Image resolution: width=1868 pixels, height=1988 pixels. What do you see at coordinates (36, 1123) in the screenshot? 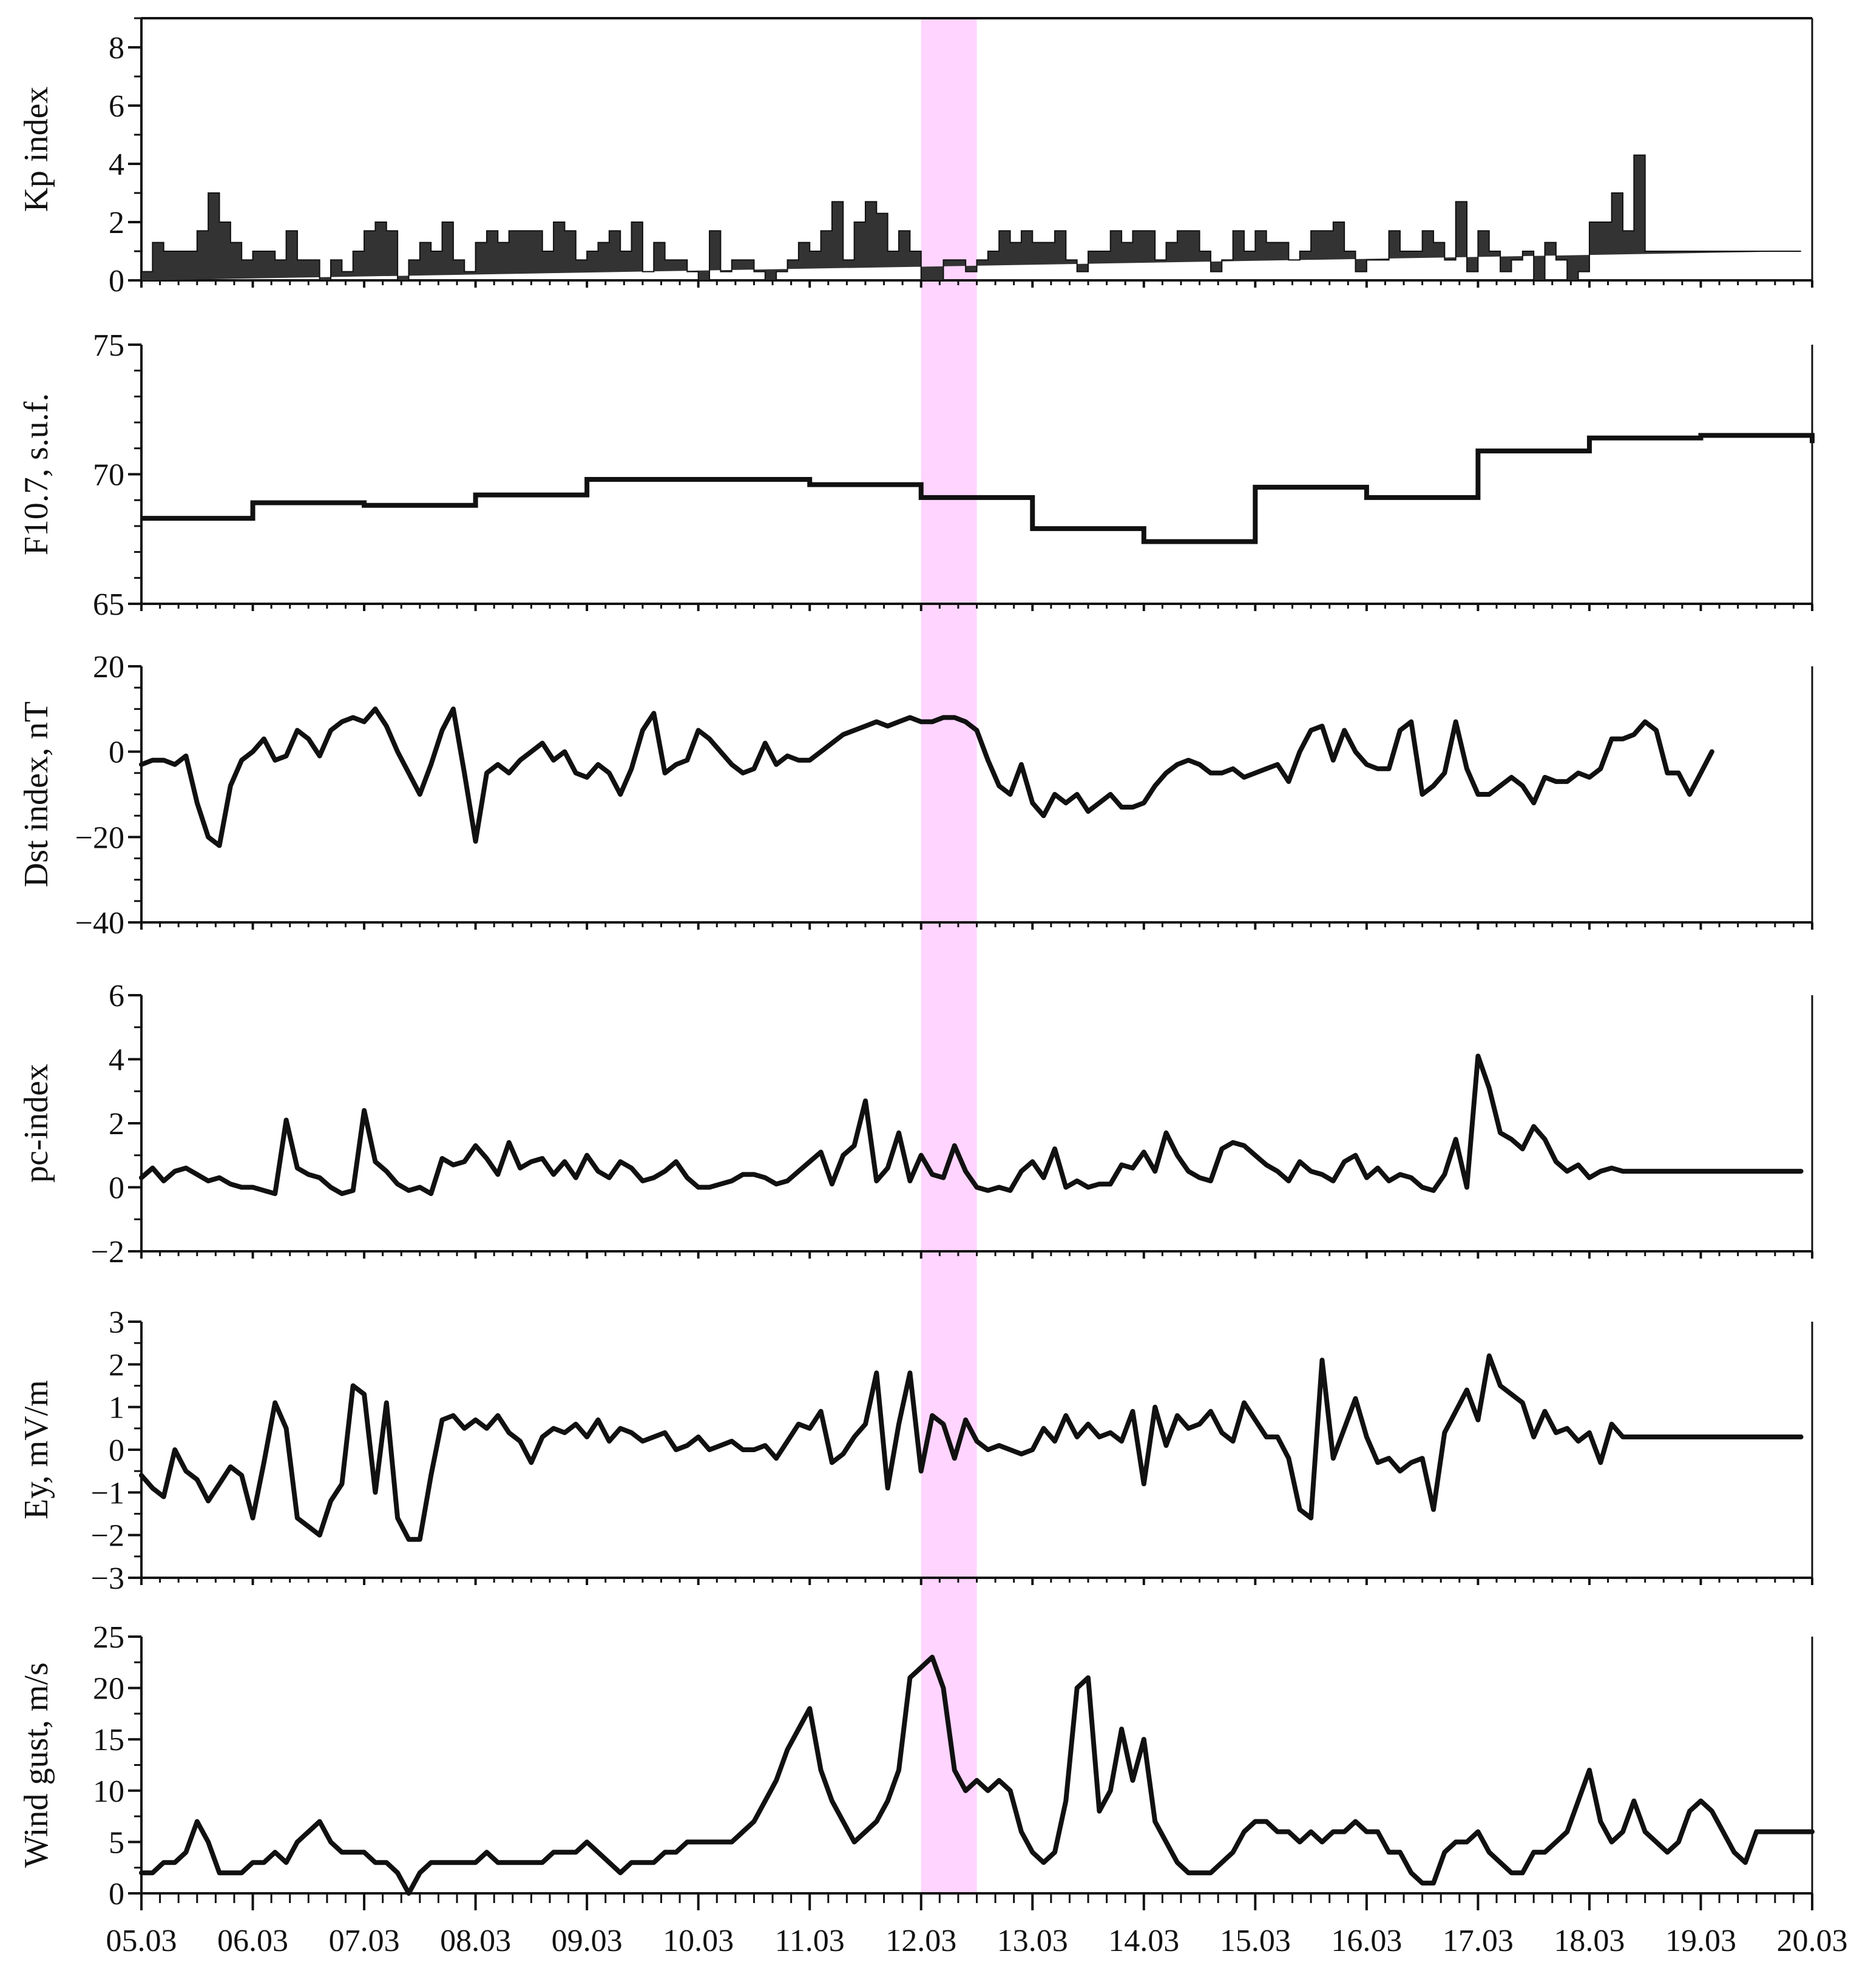
I see `y-axis-title: pc-index` at bounding box center [36, 1123].